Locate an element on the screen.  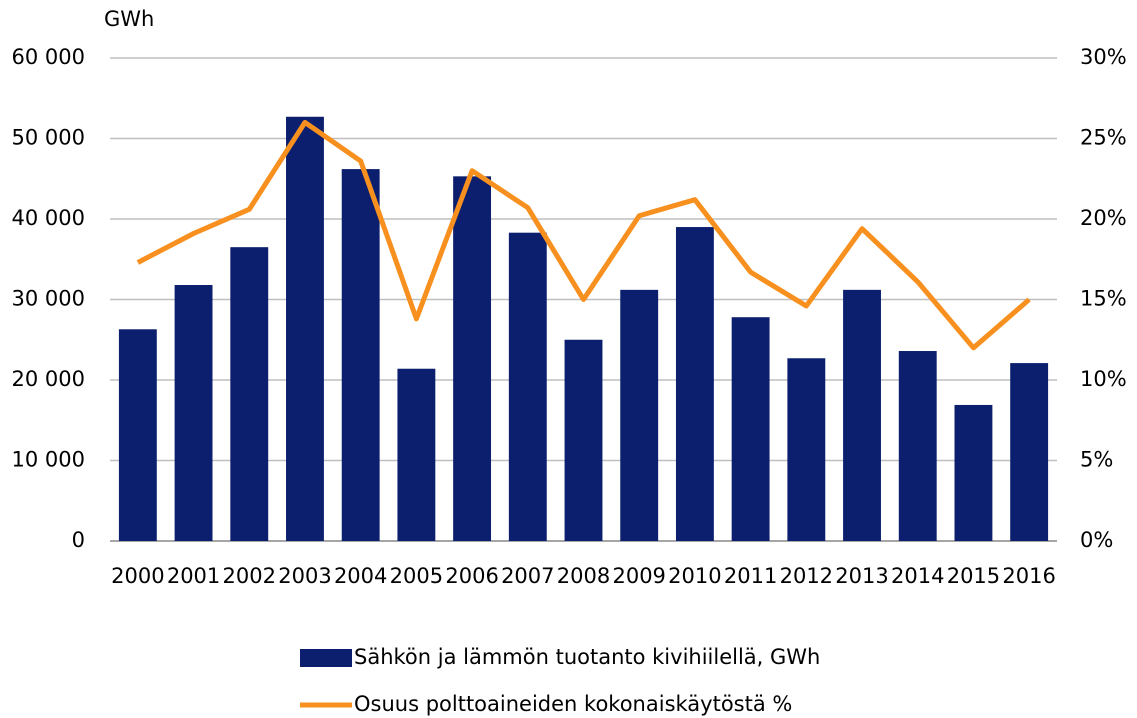
y-tick-label: 40 000 is located at coordinates (48, 218).